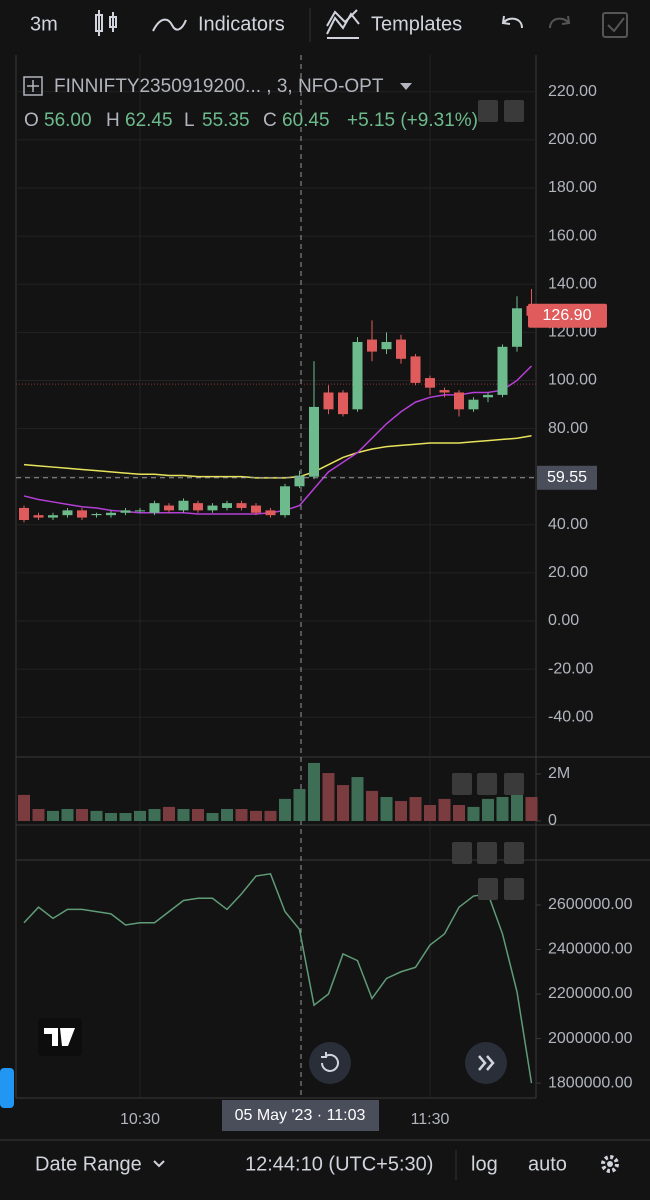 The image size is (650, 1200). Describe the element at coordinates (559, 773) in the screenshot. I see `y-tick-label: 2M` at that location.